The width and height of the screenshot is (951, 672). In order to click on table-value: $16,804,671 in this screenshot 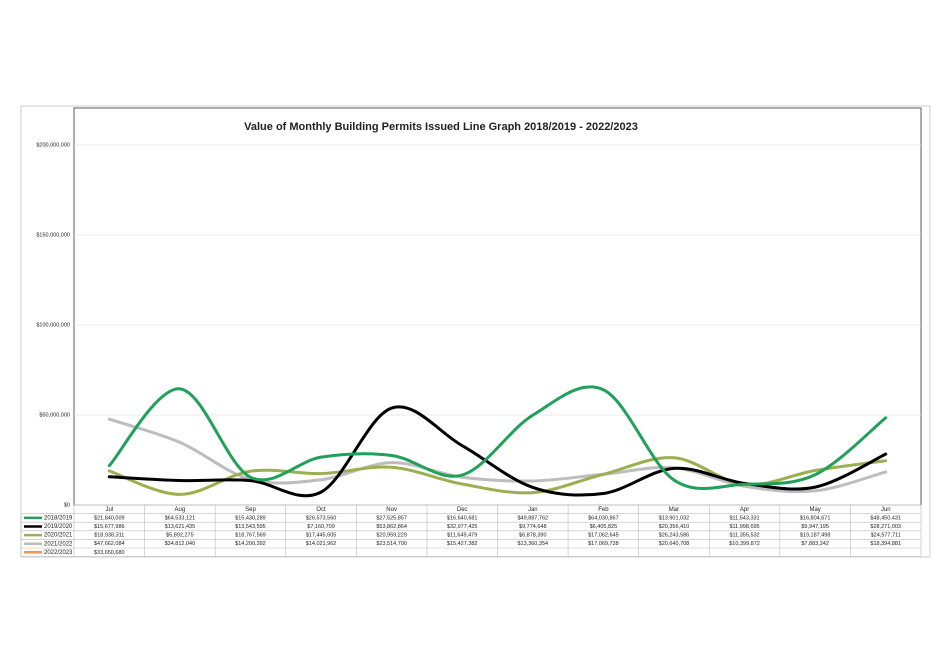, I will do `click(815, 518)`.